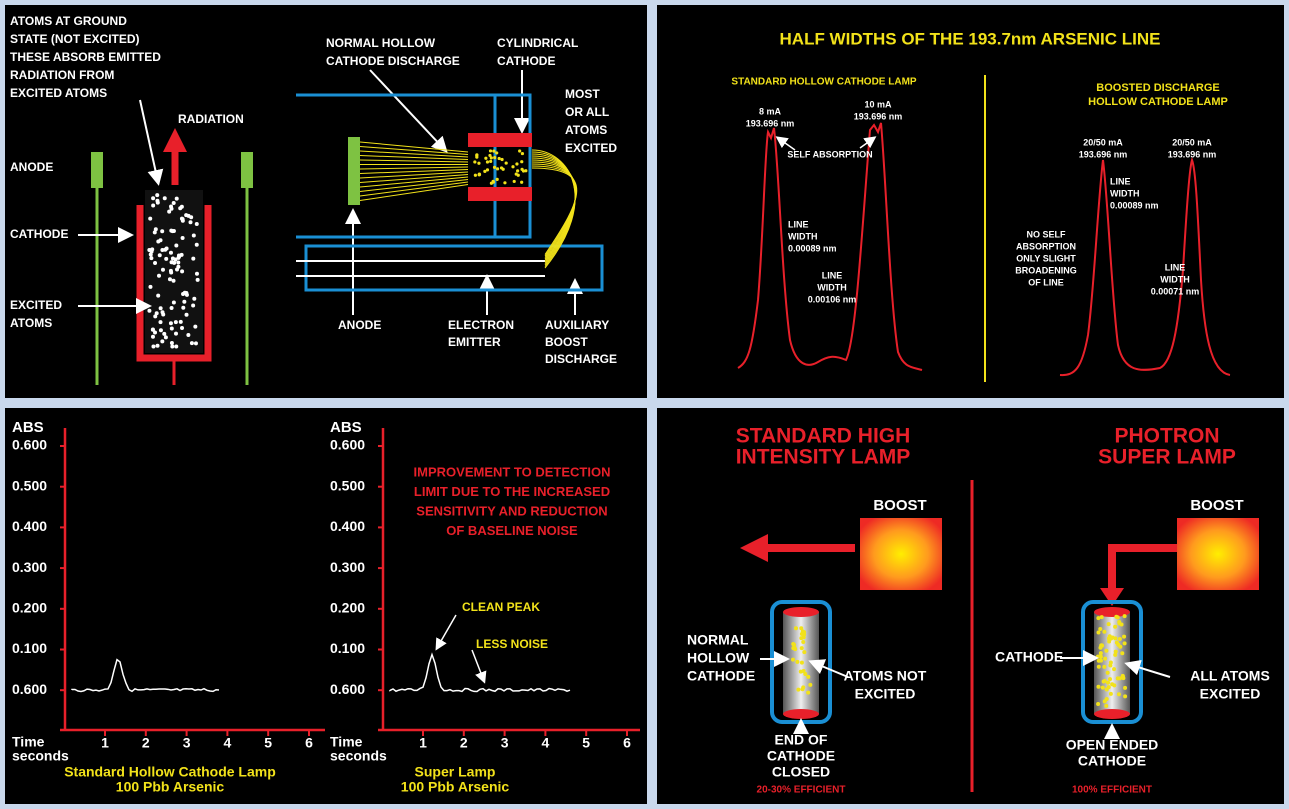 The image size is (1289, 809). Describe the element at coordinates (537, 43) in the screenshot. I see `label: CYLINDRICAL` at that location.